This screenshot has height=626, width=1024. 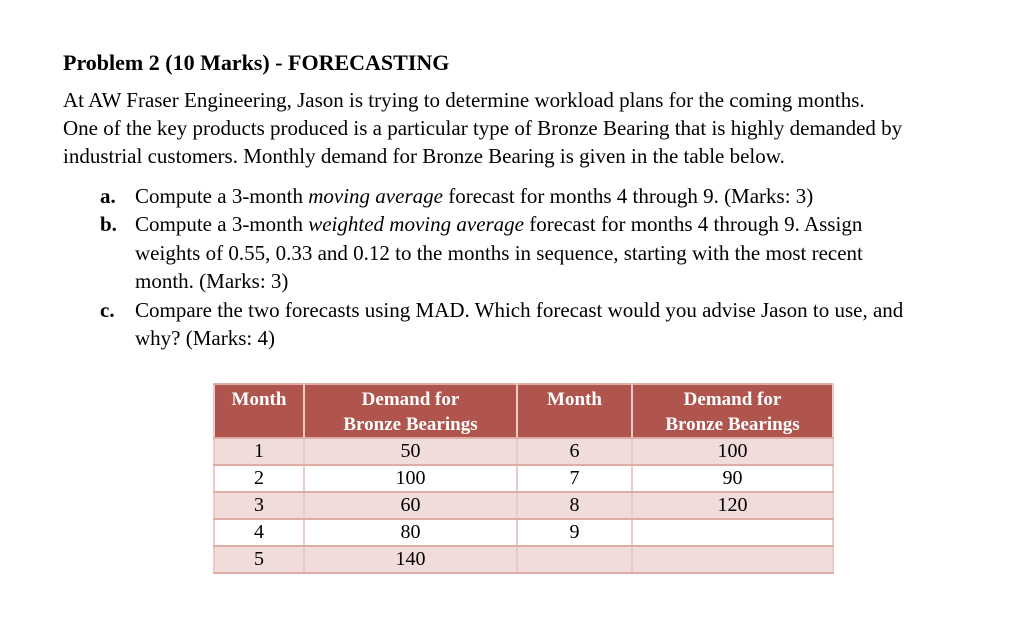 I want to click on task-text: why? (Marks: 4), so click(x=205, y=338).